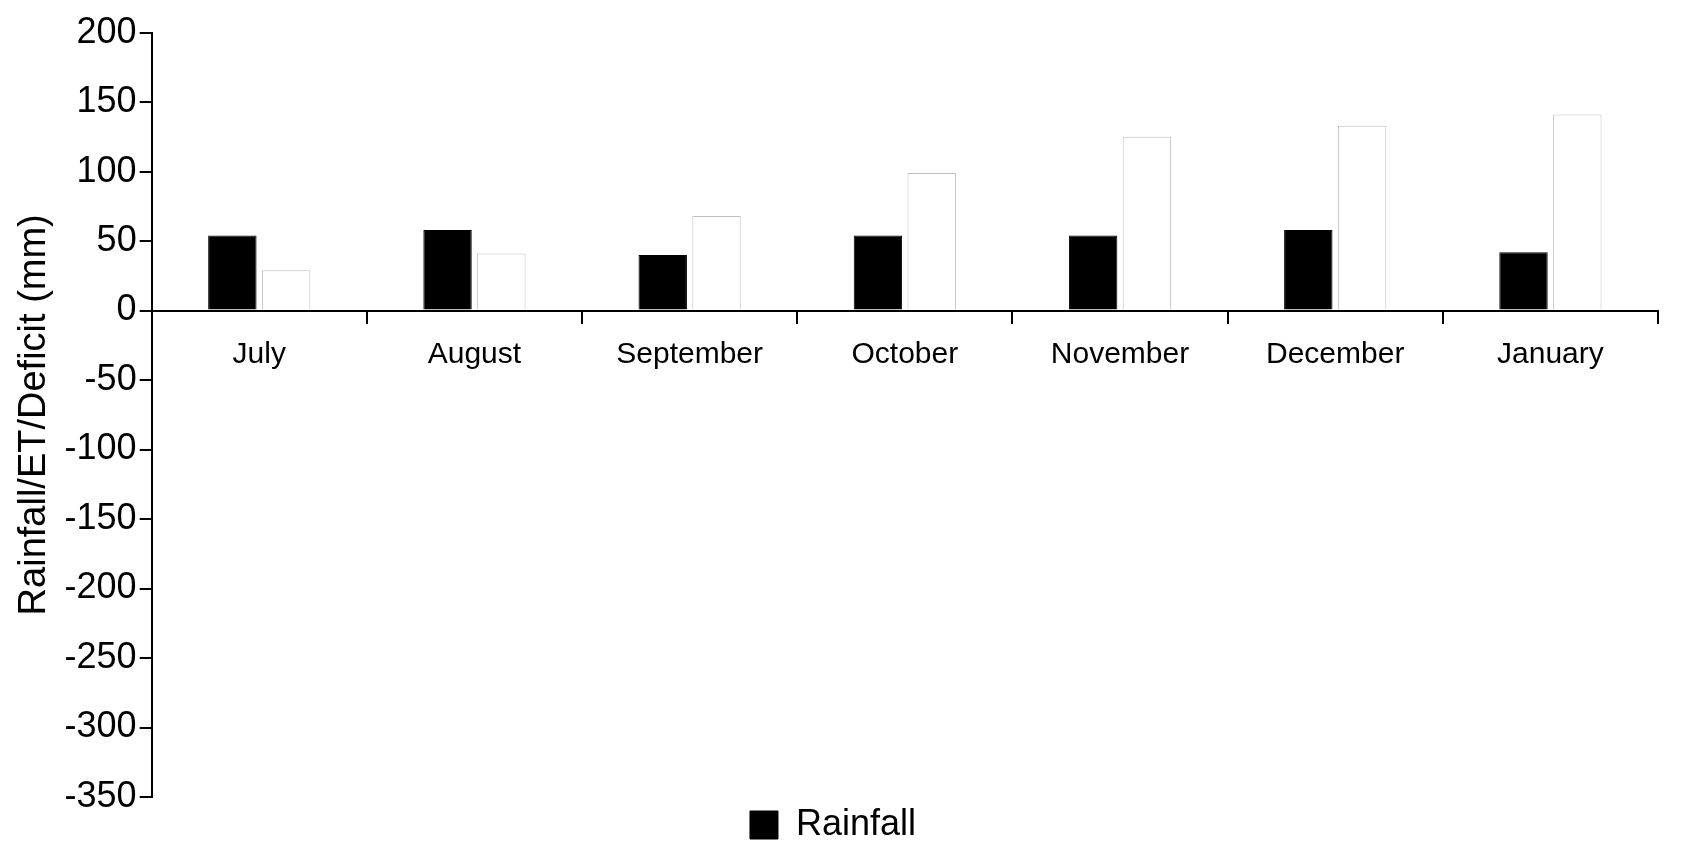 This screenshot has width=1689, height=863. I want to click on x-tick-label: January, so click(1550, 352).